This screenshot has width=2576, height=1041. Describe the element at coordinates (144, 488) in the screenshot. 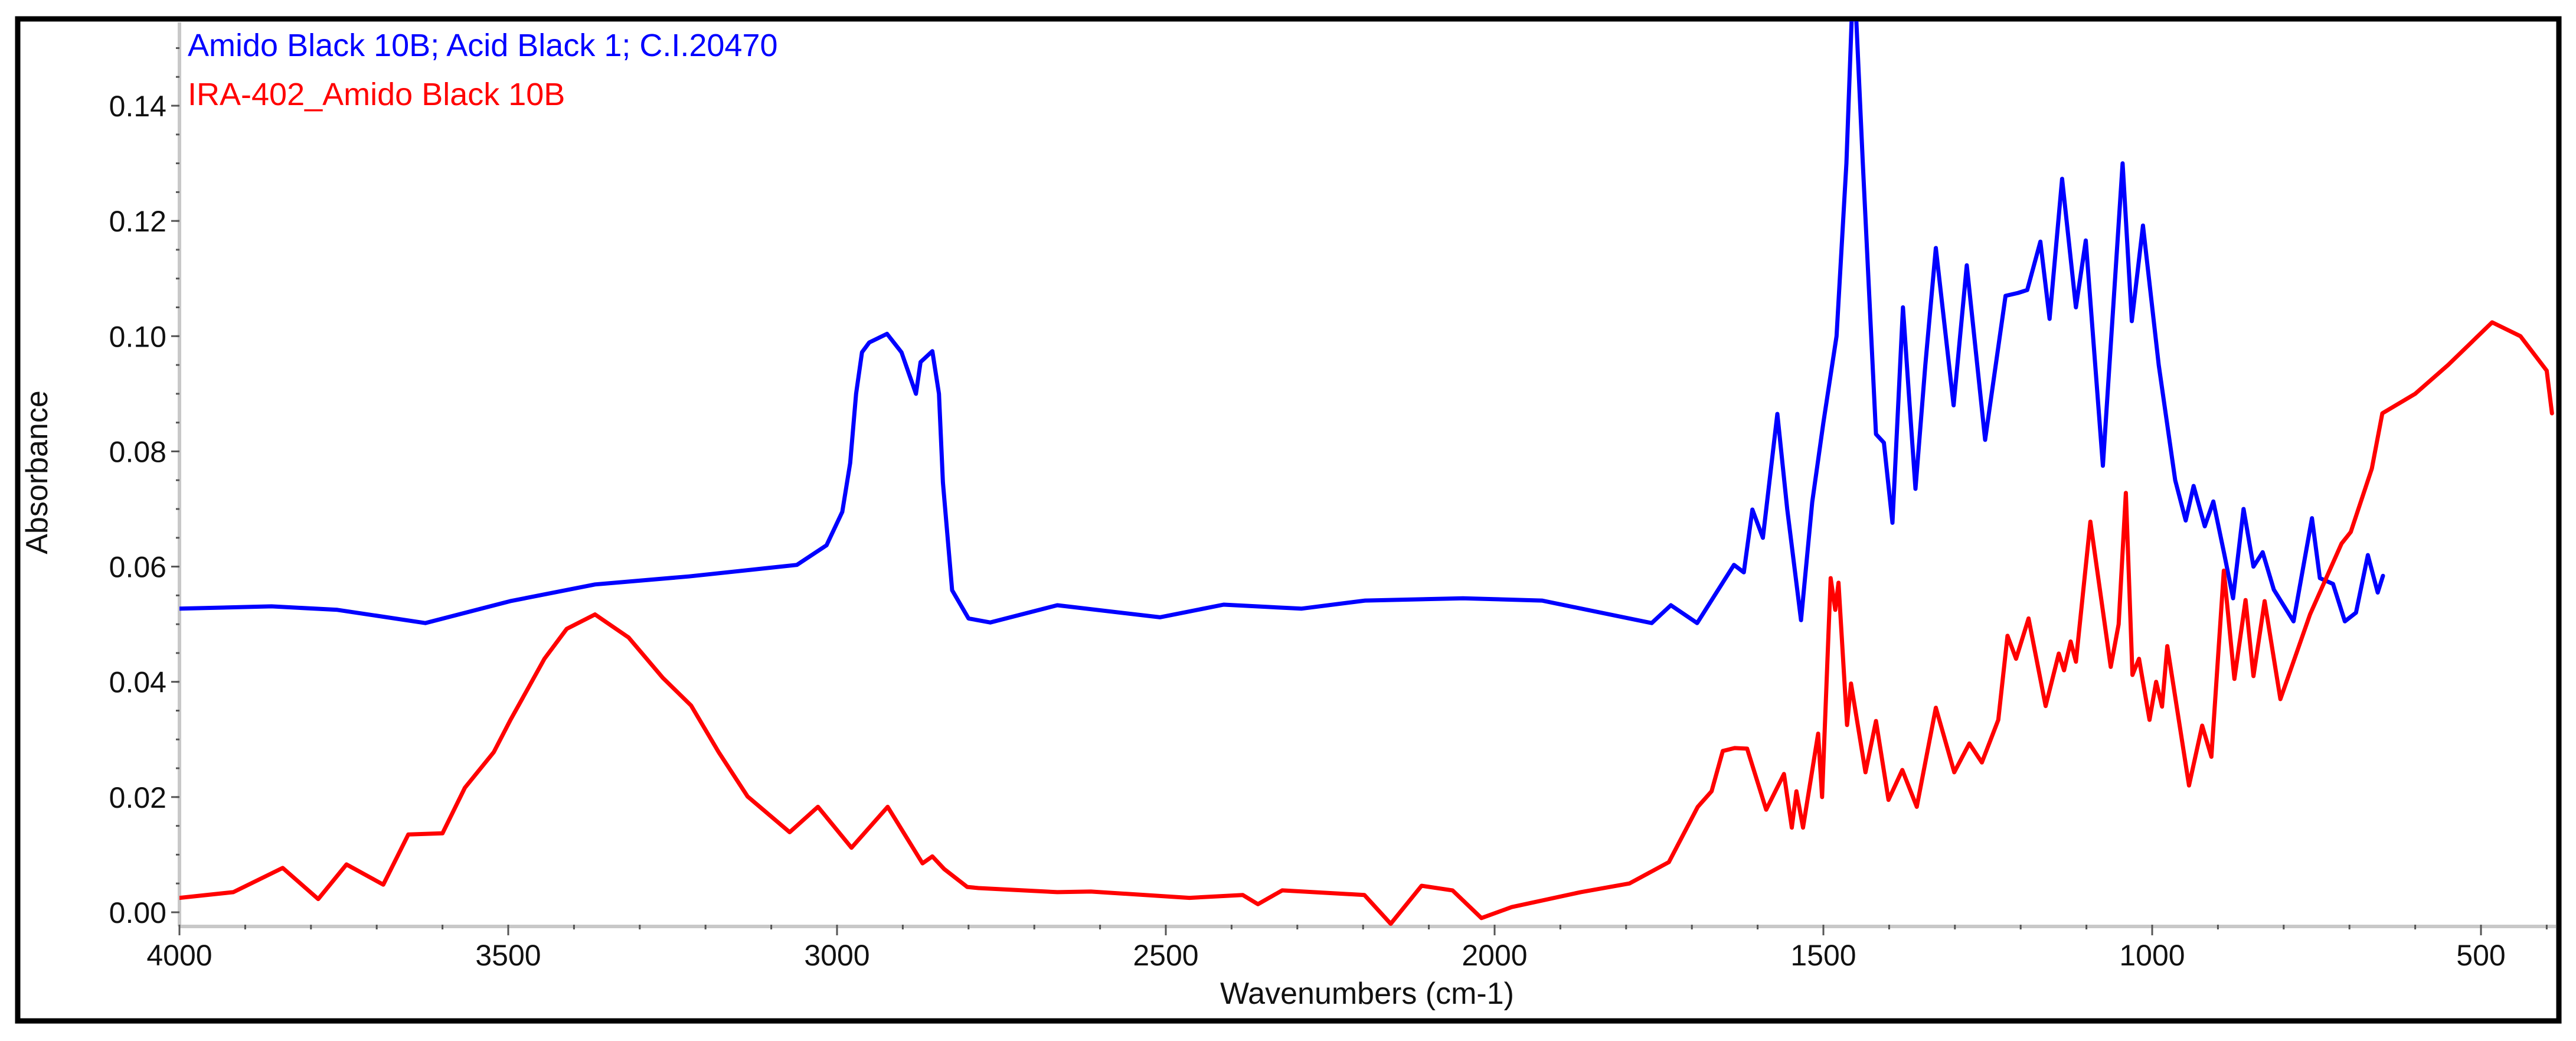

I see `y-ticks: 0.00 0.02 0.04 0.06 0.08 0.10 0.12 0.14` at that location.